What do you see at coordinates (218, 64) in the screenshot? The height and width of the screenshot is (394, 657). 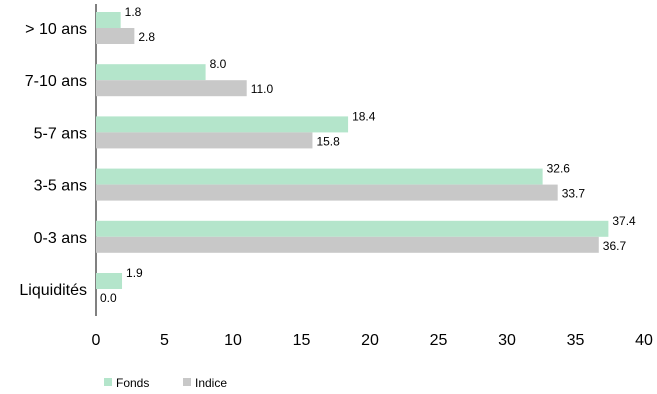 I see `value-label-fonds-1: 8.0` at bounding box center [218, 64].